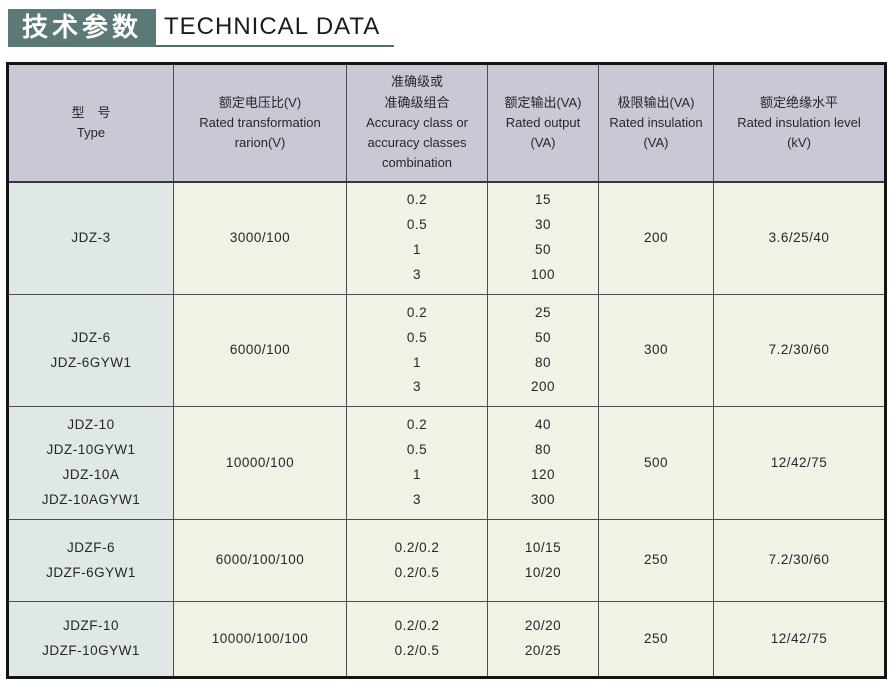 The height and width of the screenshot is (687, 890). What do you see at coordinates (656, 123) in the screenshot?
I see `col-header-limit-output: 极限输出(VA) Rated insulation (VA)` at bounding box center [656, 123].